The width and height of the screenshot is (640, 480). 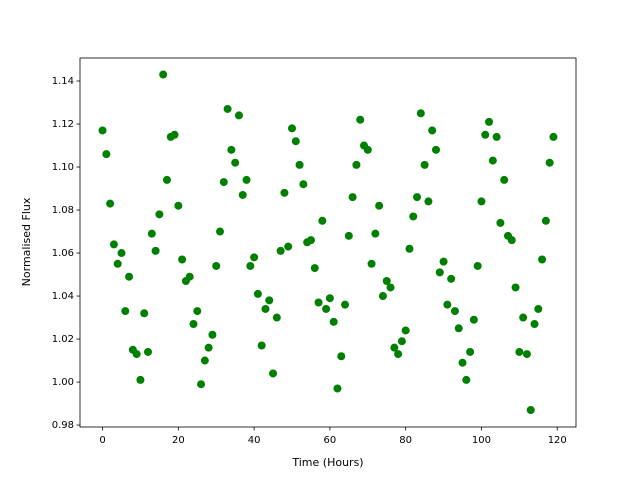 What do you see at coordinates (178, 440) in the screenshot?
I see `x-tick-label: 20` at bounding box center [178, 440].